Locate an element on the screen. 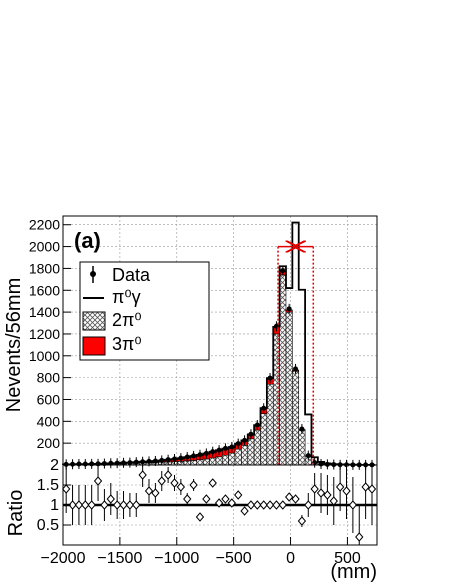  x-axis-label: (mm) is located at coordinates (353, 572).